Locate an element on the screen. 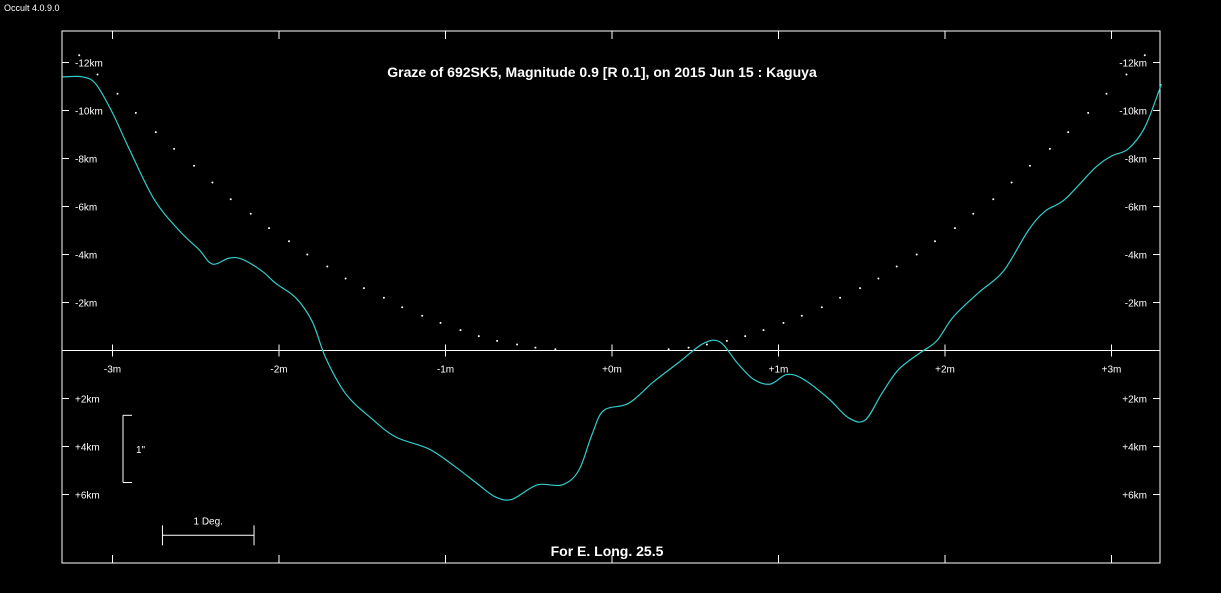  y-tick-label-left: +4km is located at coordinates (87, 448).